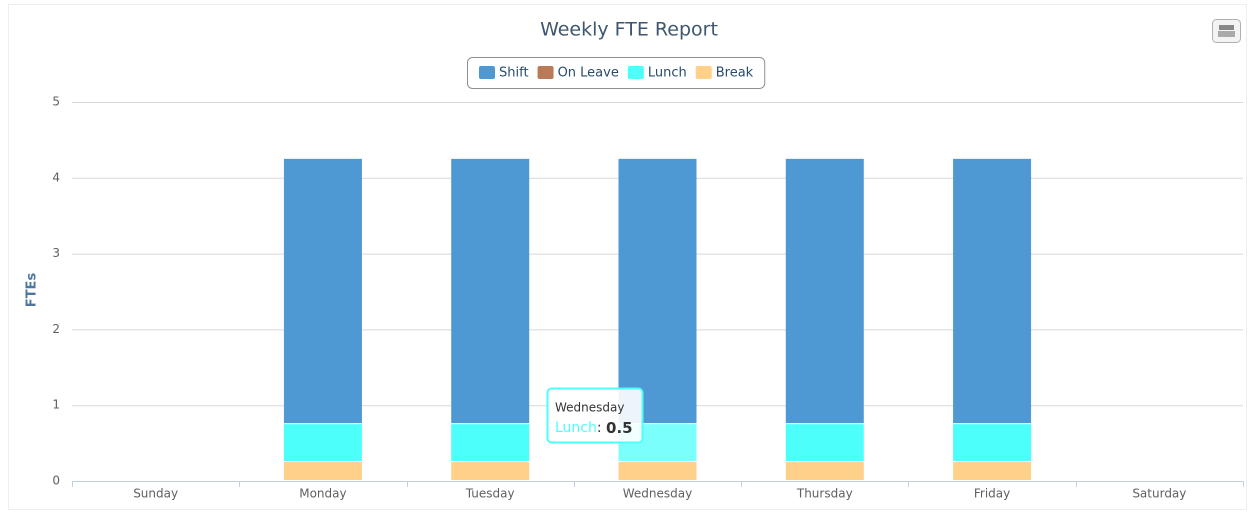 The image size is (1251, 514). What do you see at coordinates (735, 73) in the screenshot?
I see `legend-label: Break` at bounding box center [735, 73].